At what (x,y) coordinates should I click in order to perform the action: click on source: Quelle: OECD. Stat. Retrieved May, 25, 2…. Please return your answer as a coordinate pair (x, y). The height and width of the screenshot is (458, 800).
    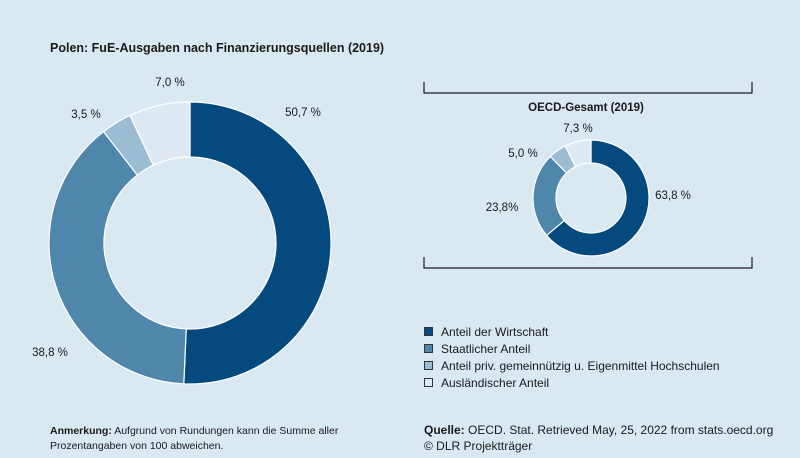
    Looking at the image, I should click on (598, 438).